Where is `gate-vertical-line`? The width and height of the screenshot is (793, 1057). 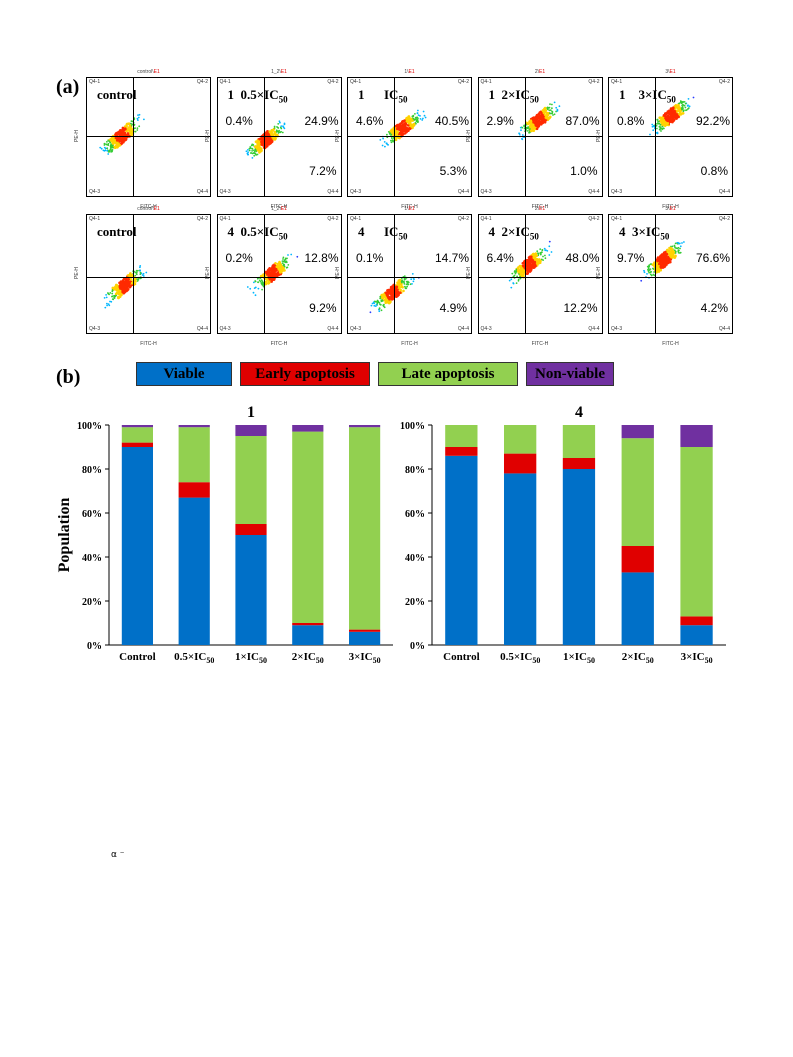
gate-vertical-line is located at coordinates (655, 137).